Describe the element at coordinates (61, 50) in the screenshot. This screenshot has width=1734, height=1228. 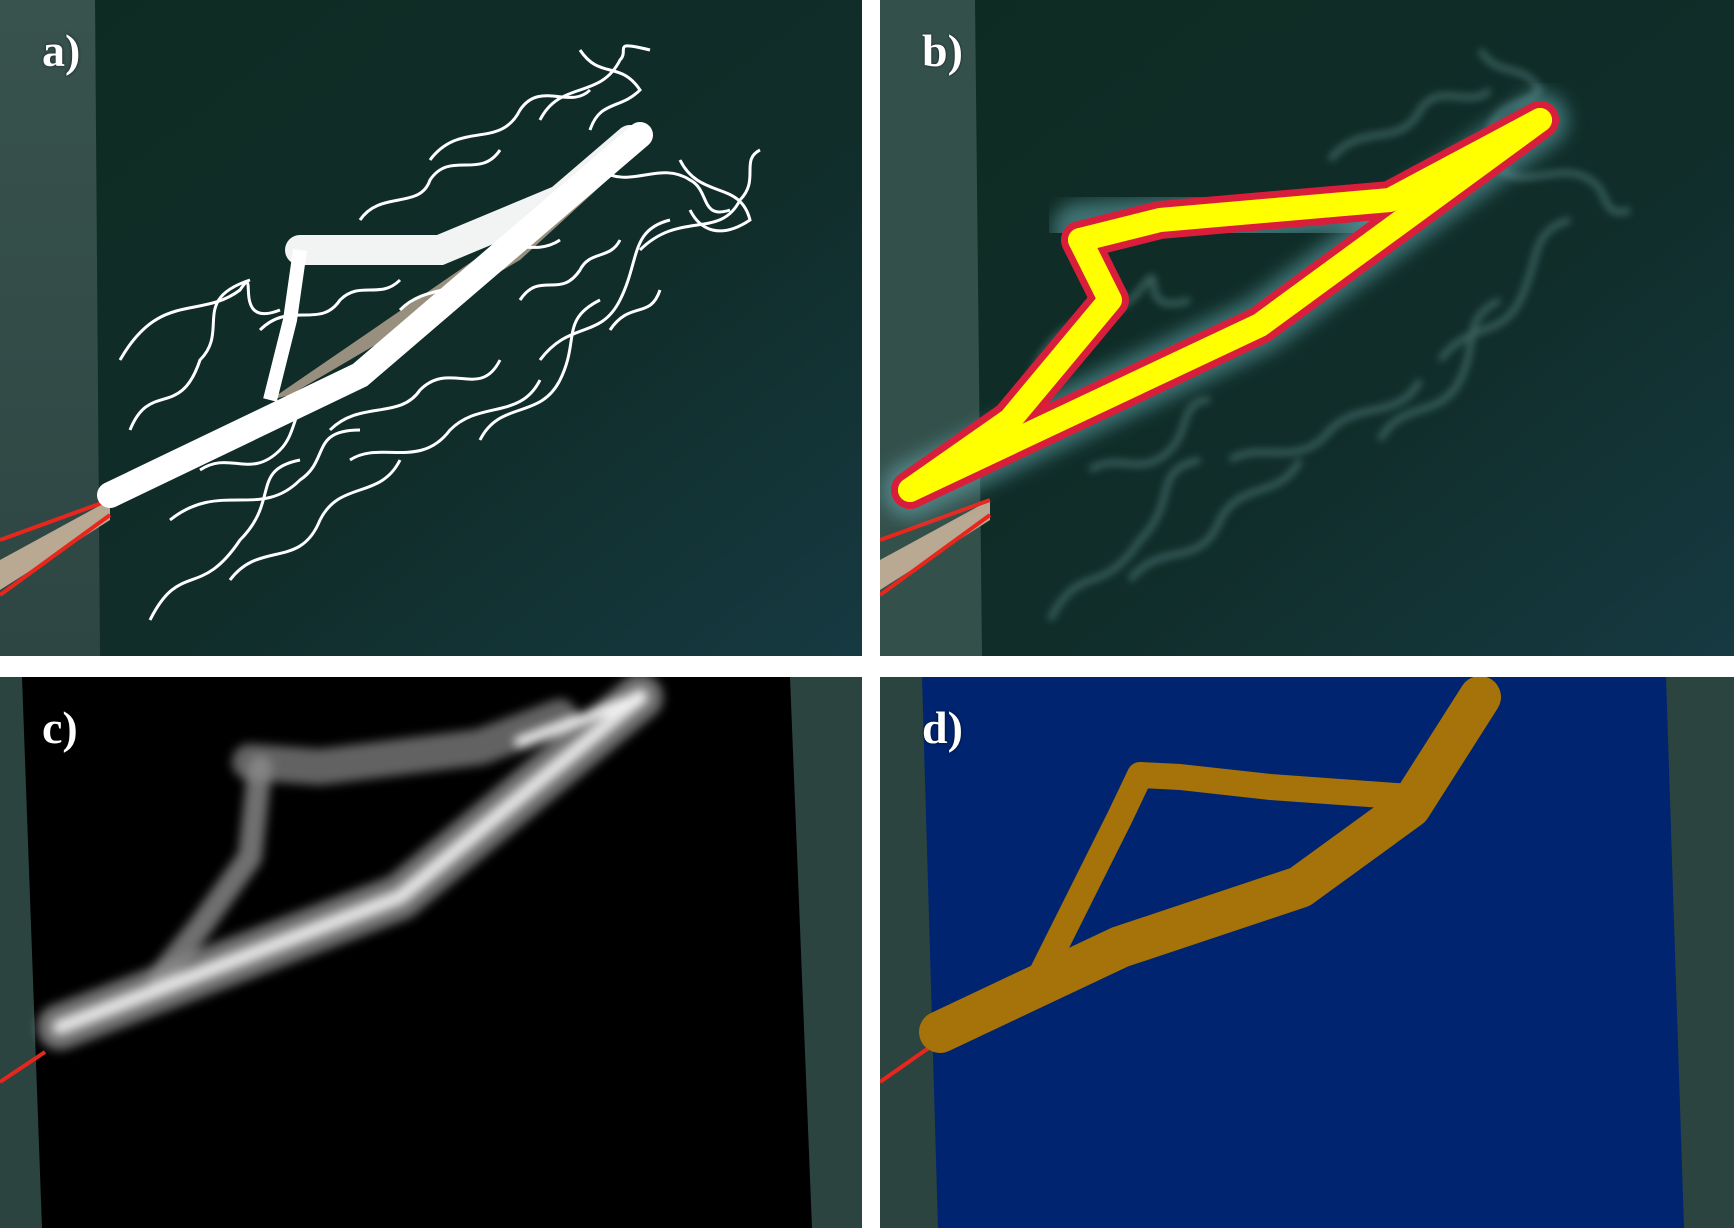
I see `panel-label-a: a)` at that location.